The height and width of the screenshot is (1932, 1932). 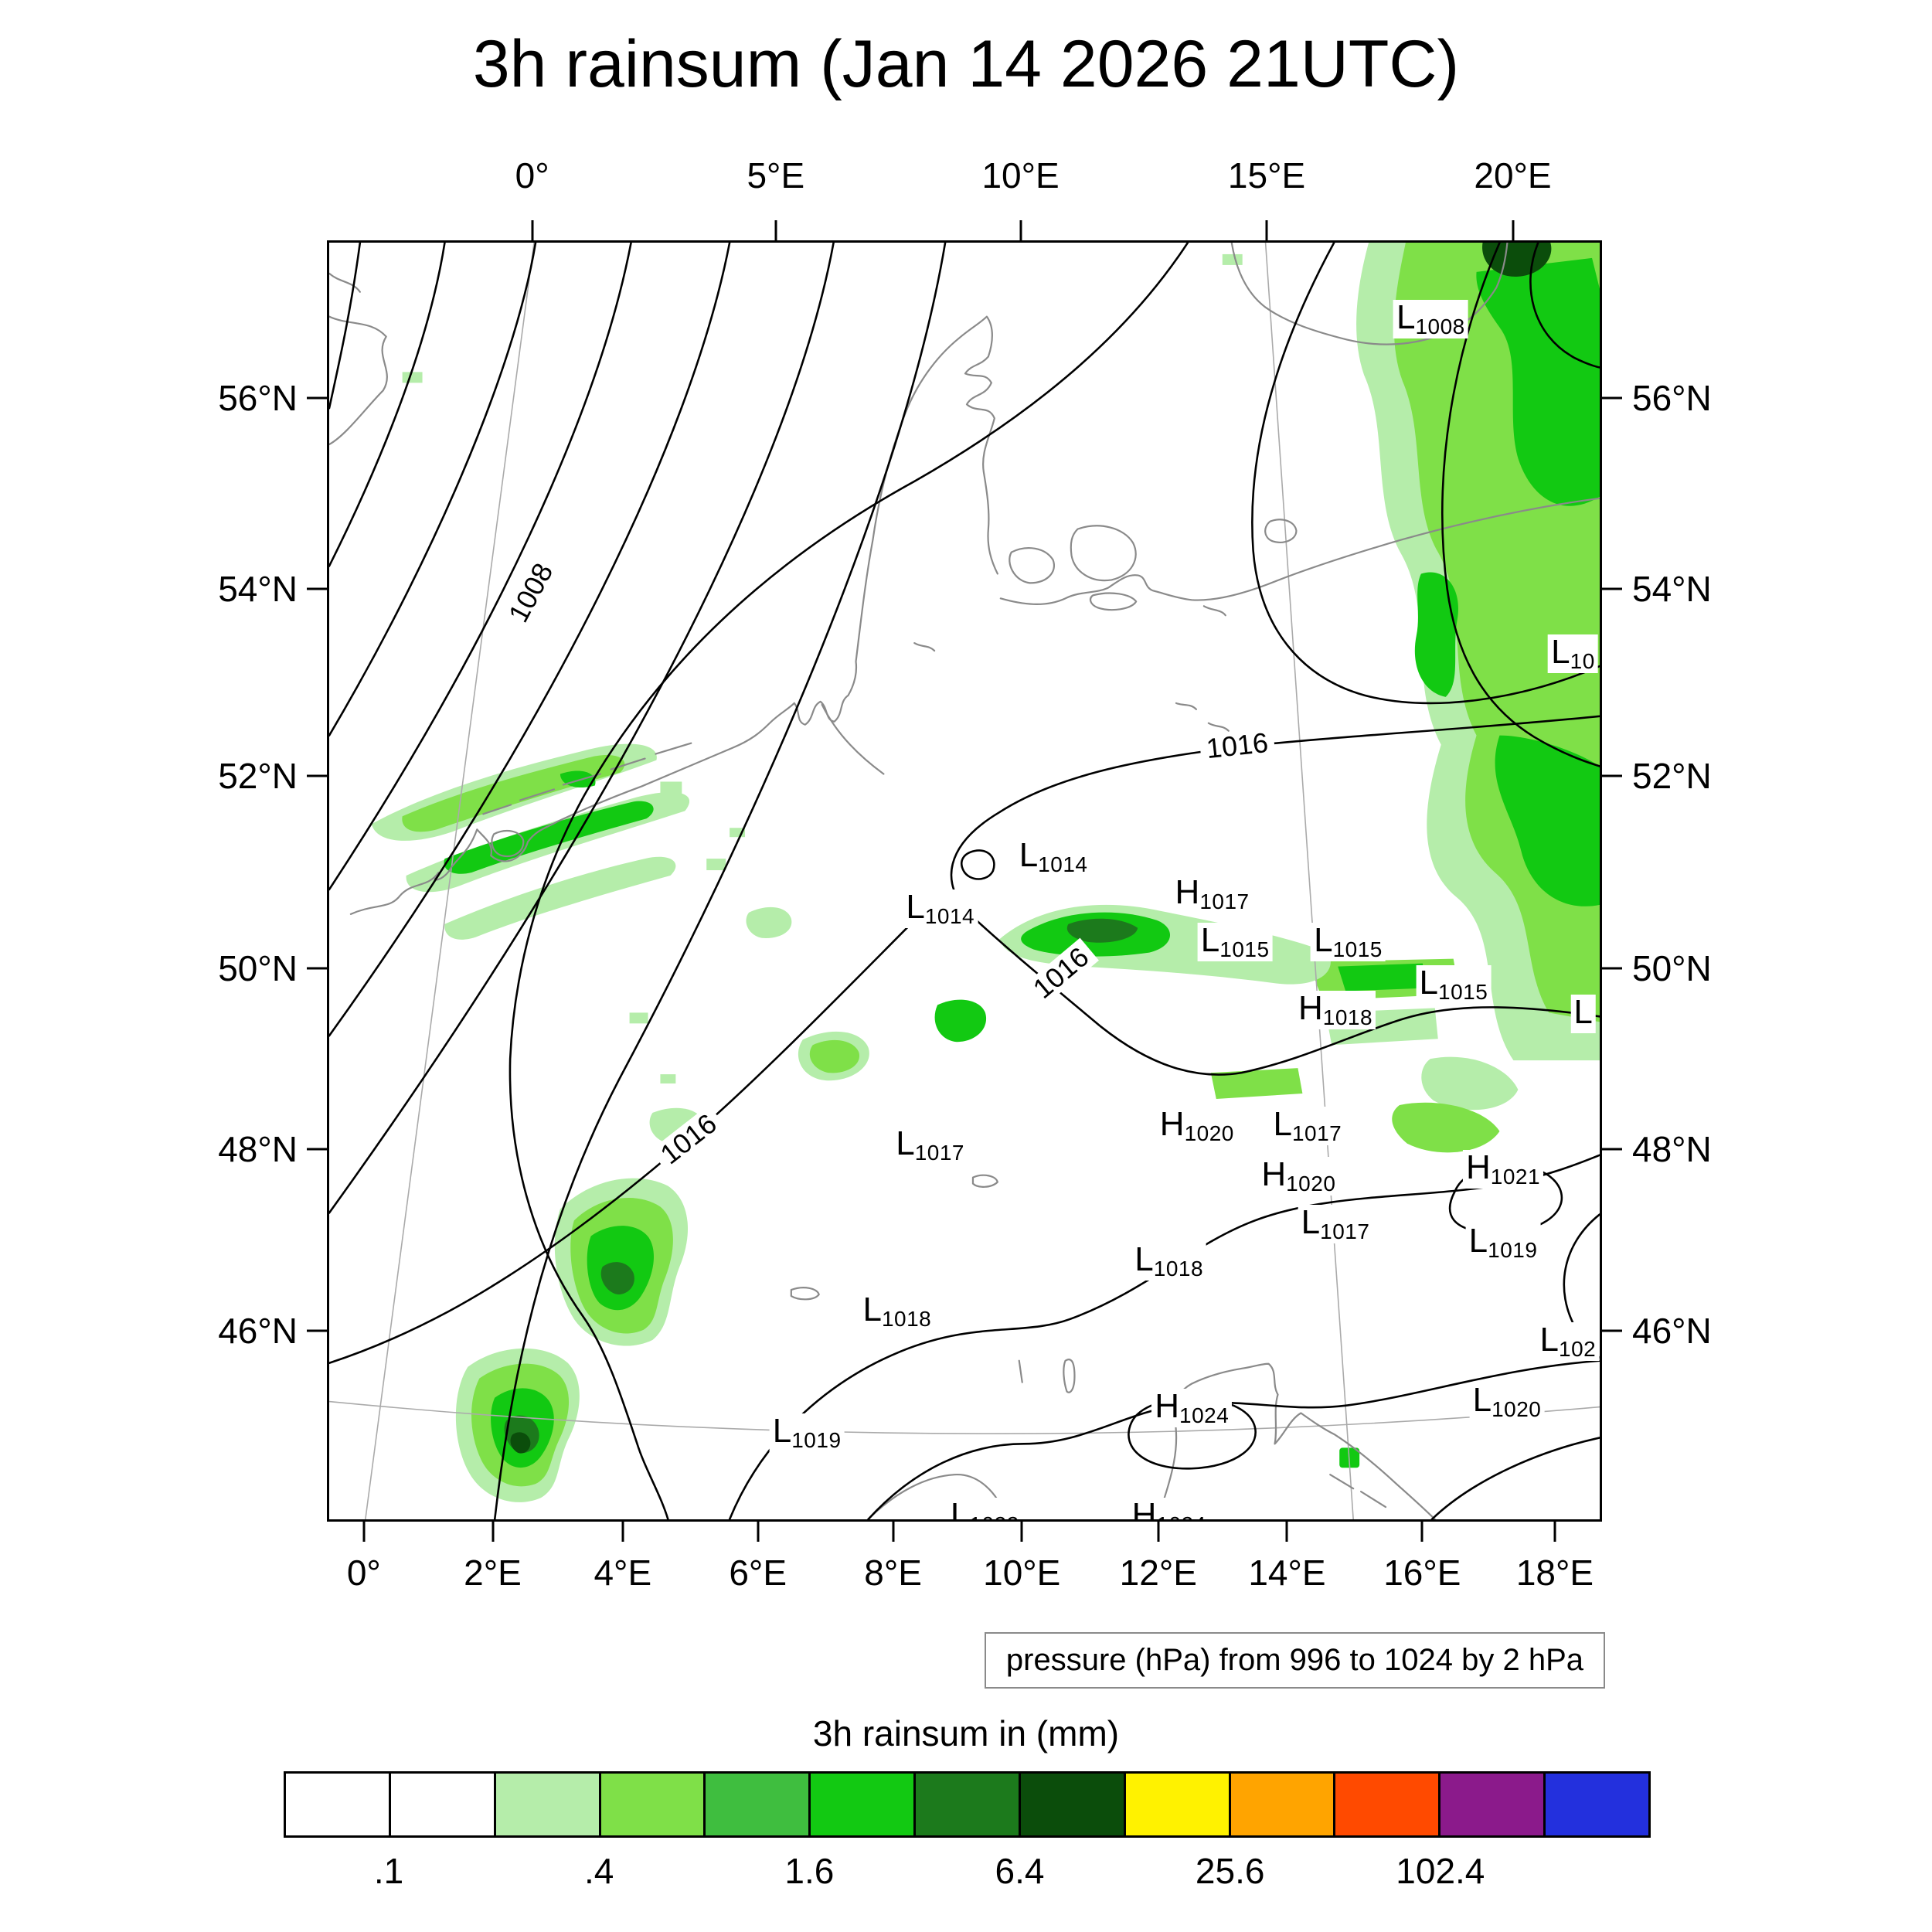 I want to click on axis-label-top: 5°E, so click(x=776, y=176).